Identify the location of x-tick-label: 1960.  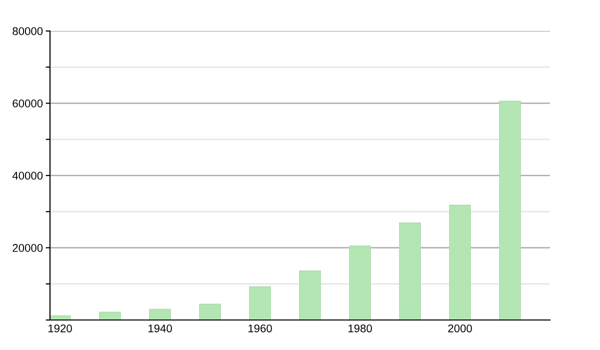
(260, 328).